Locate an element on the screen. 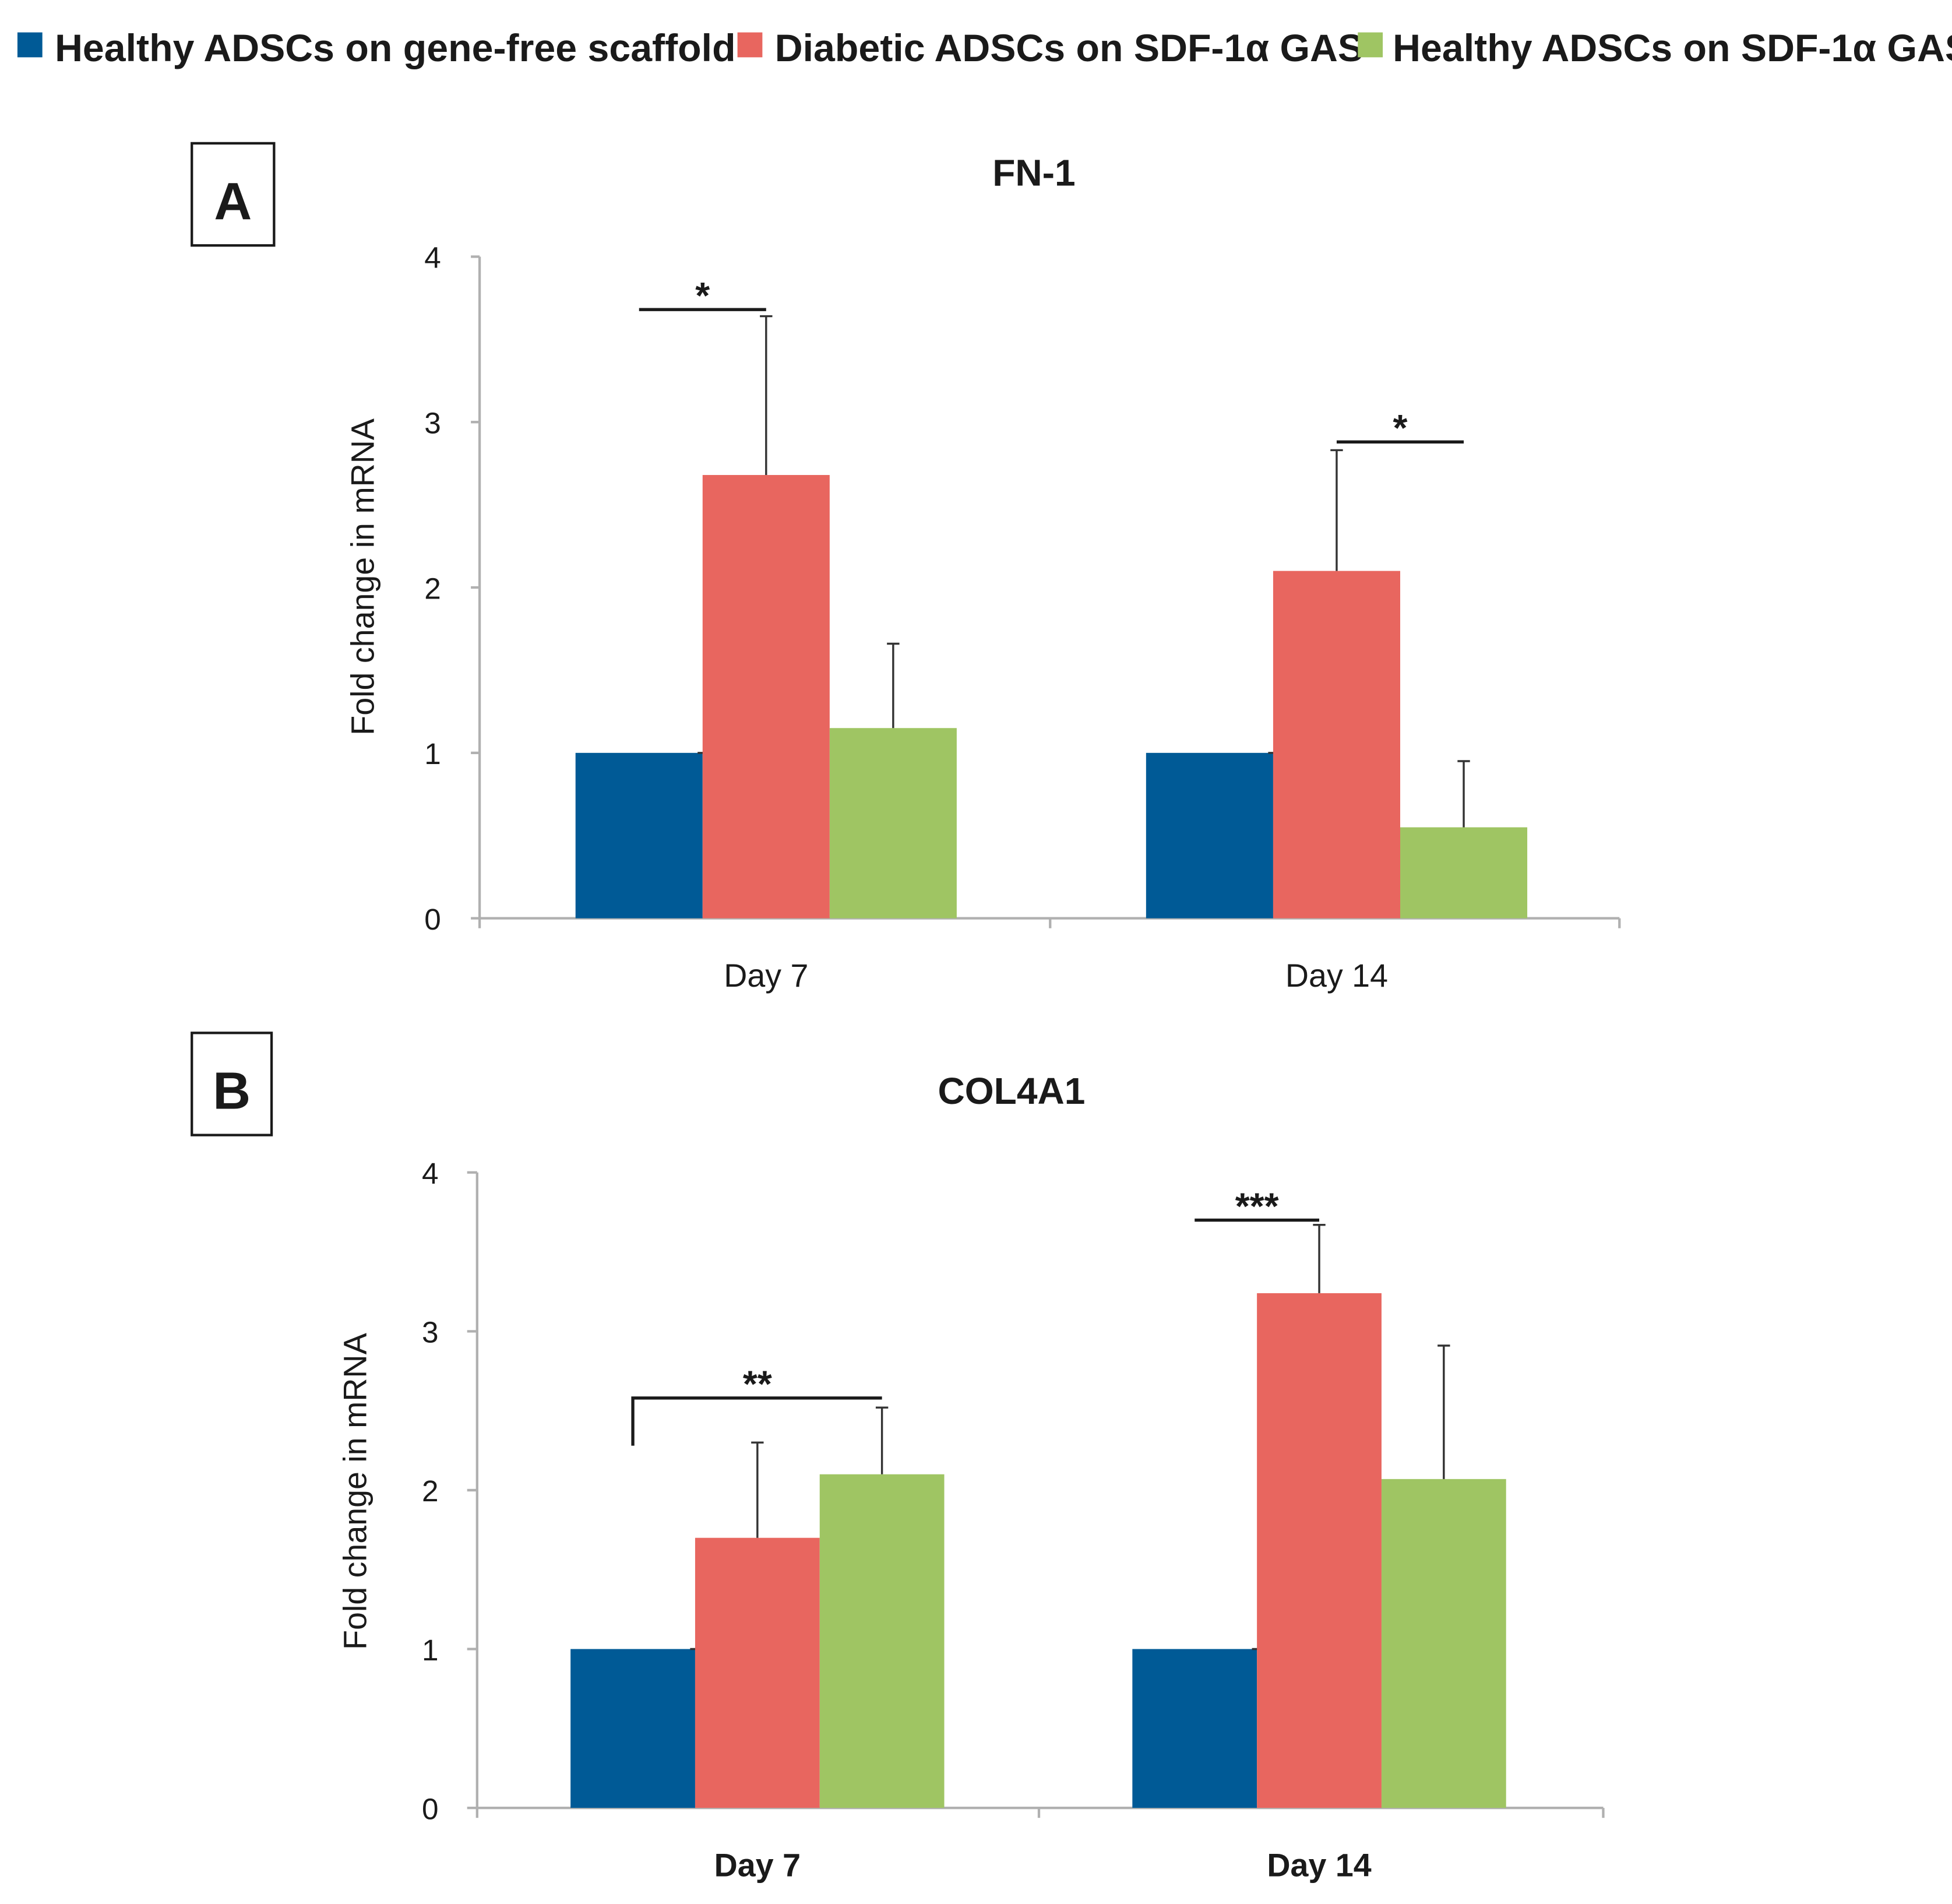 The height and width of the screenshot is (1904, 1952). panel-a-y-tick-label-3: 3 is located at coordinates (433, 422).